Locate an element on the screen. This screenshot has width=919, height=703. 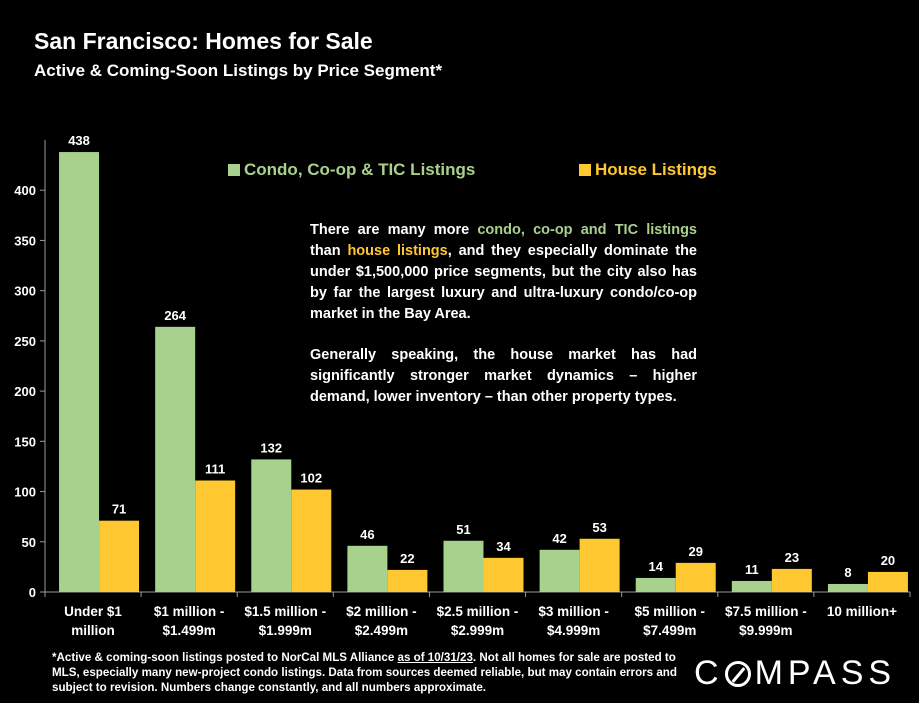
y-tick-label: 200 is located at coordinates (25, 391).